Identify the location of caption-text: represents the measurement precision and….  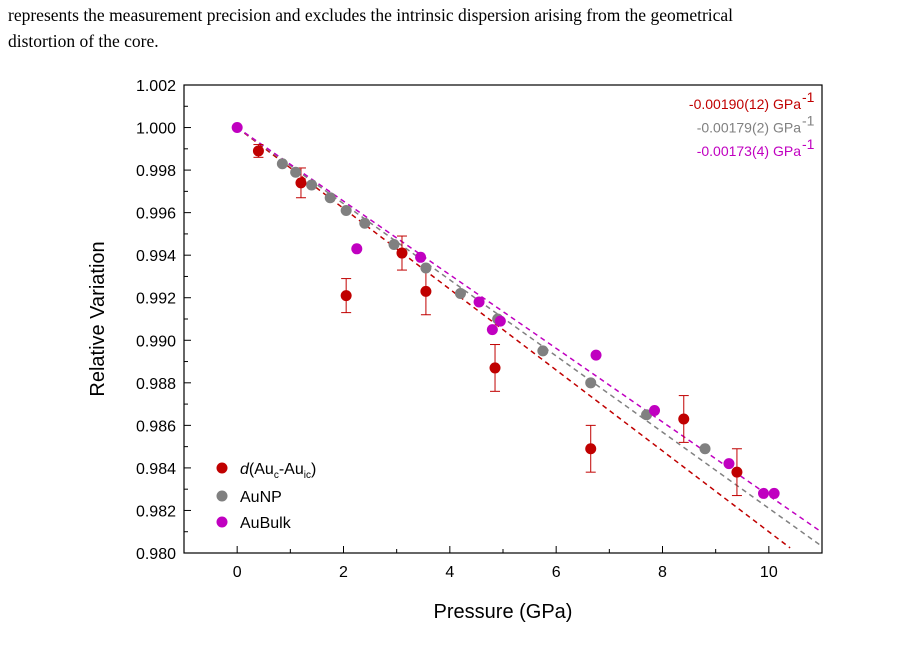
(458, 28).